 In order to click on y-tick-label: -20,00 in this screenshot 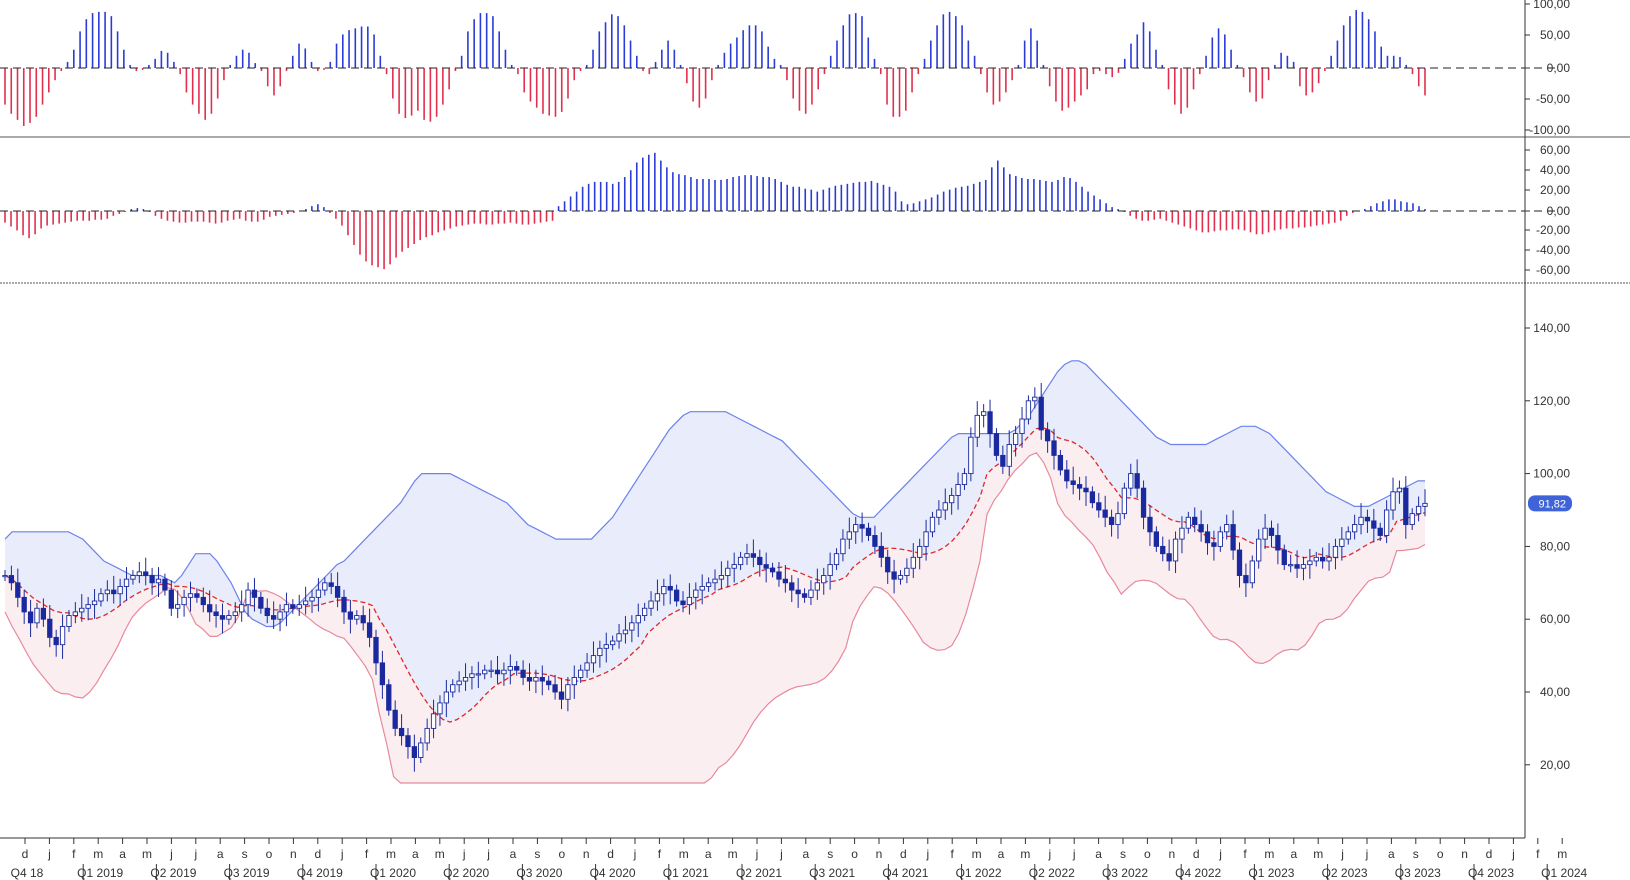, I will do `click(1553, 230)`.